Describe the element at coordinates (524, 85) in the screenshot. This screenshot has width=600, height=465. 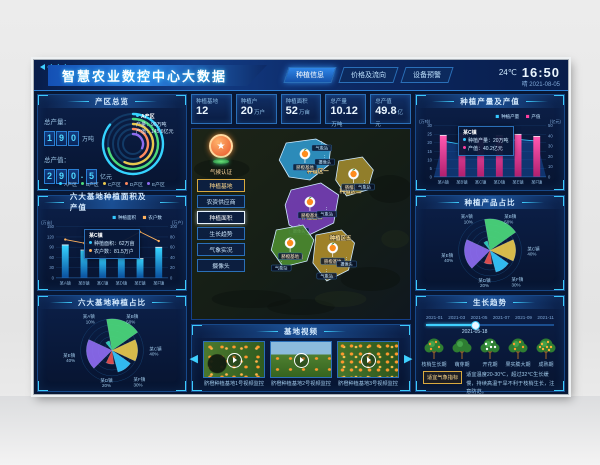
I see `weather: 晴` at that location.